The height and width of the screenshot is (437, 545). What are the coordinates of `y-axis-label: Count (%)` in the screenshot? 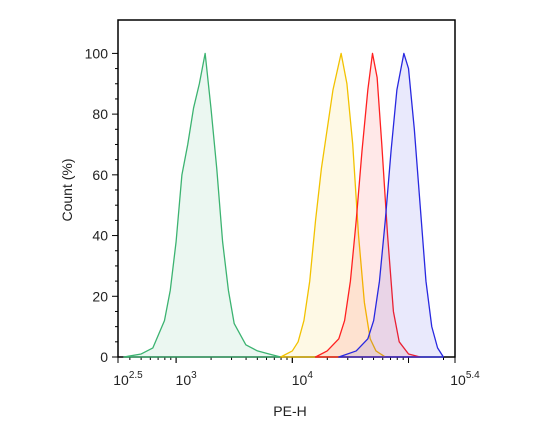 It's located at (67, 189).